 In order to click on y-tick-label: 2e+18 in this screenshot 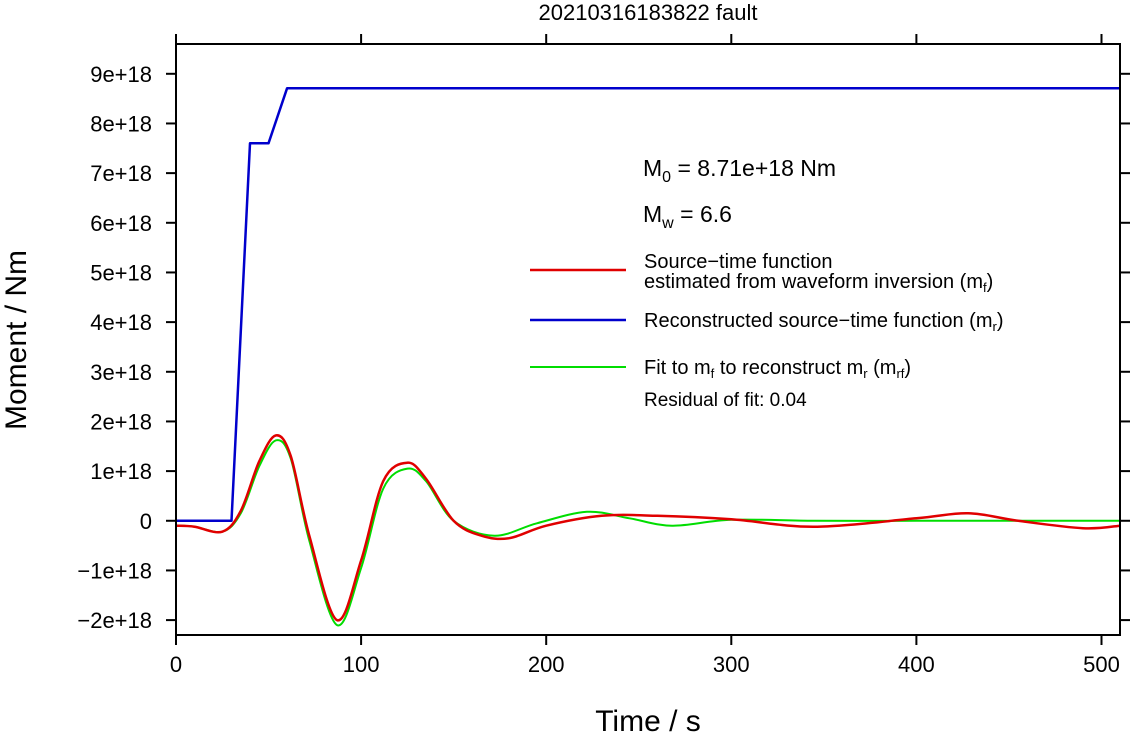, I will do `click(121, 421)`.